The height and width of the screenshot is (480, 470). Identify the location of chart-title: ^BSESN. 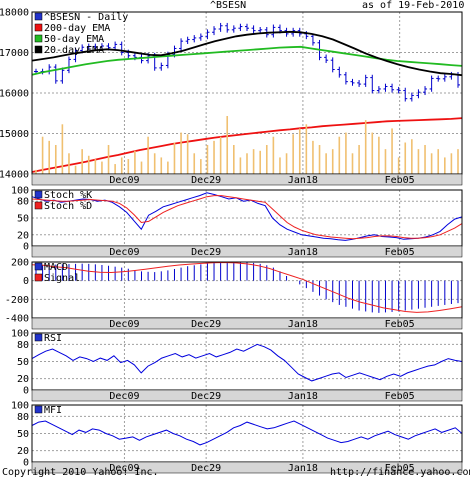
(228, 5).